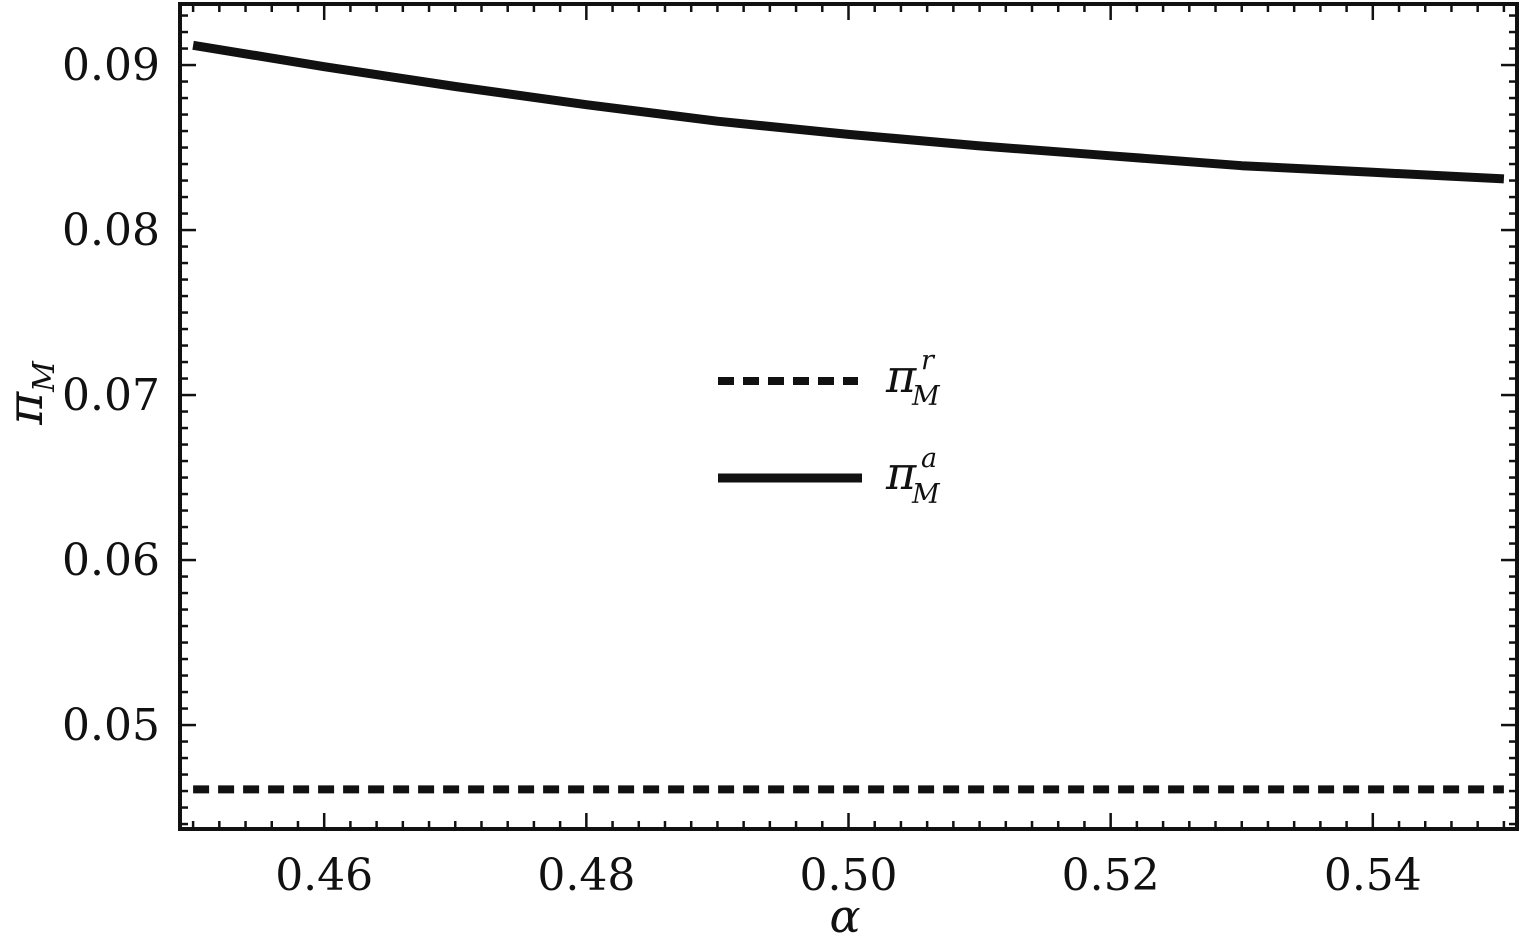  What do you see at coordinates (829, 427) in the screenshot?
I see `legend: π r M π a M` at bounding box center [829, 427].